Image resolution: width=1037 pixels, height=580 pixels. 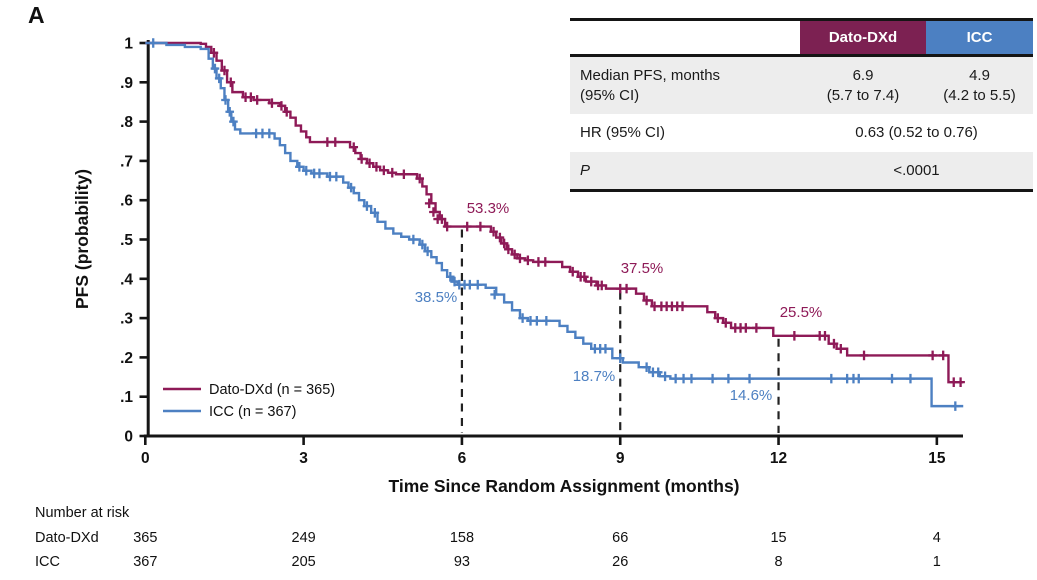 I want to click on at-risk-title: Number at risk, so click(x=82, y=513).